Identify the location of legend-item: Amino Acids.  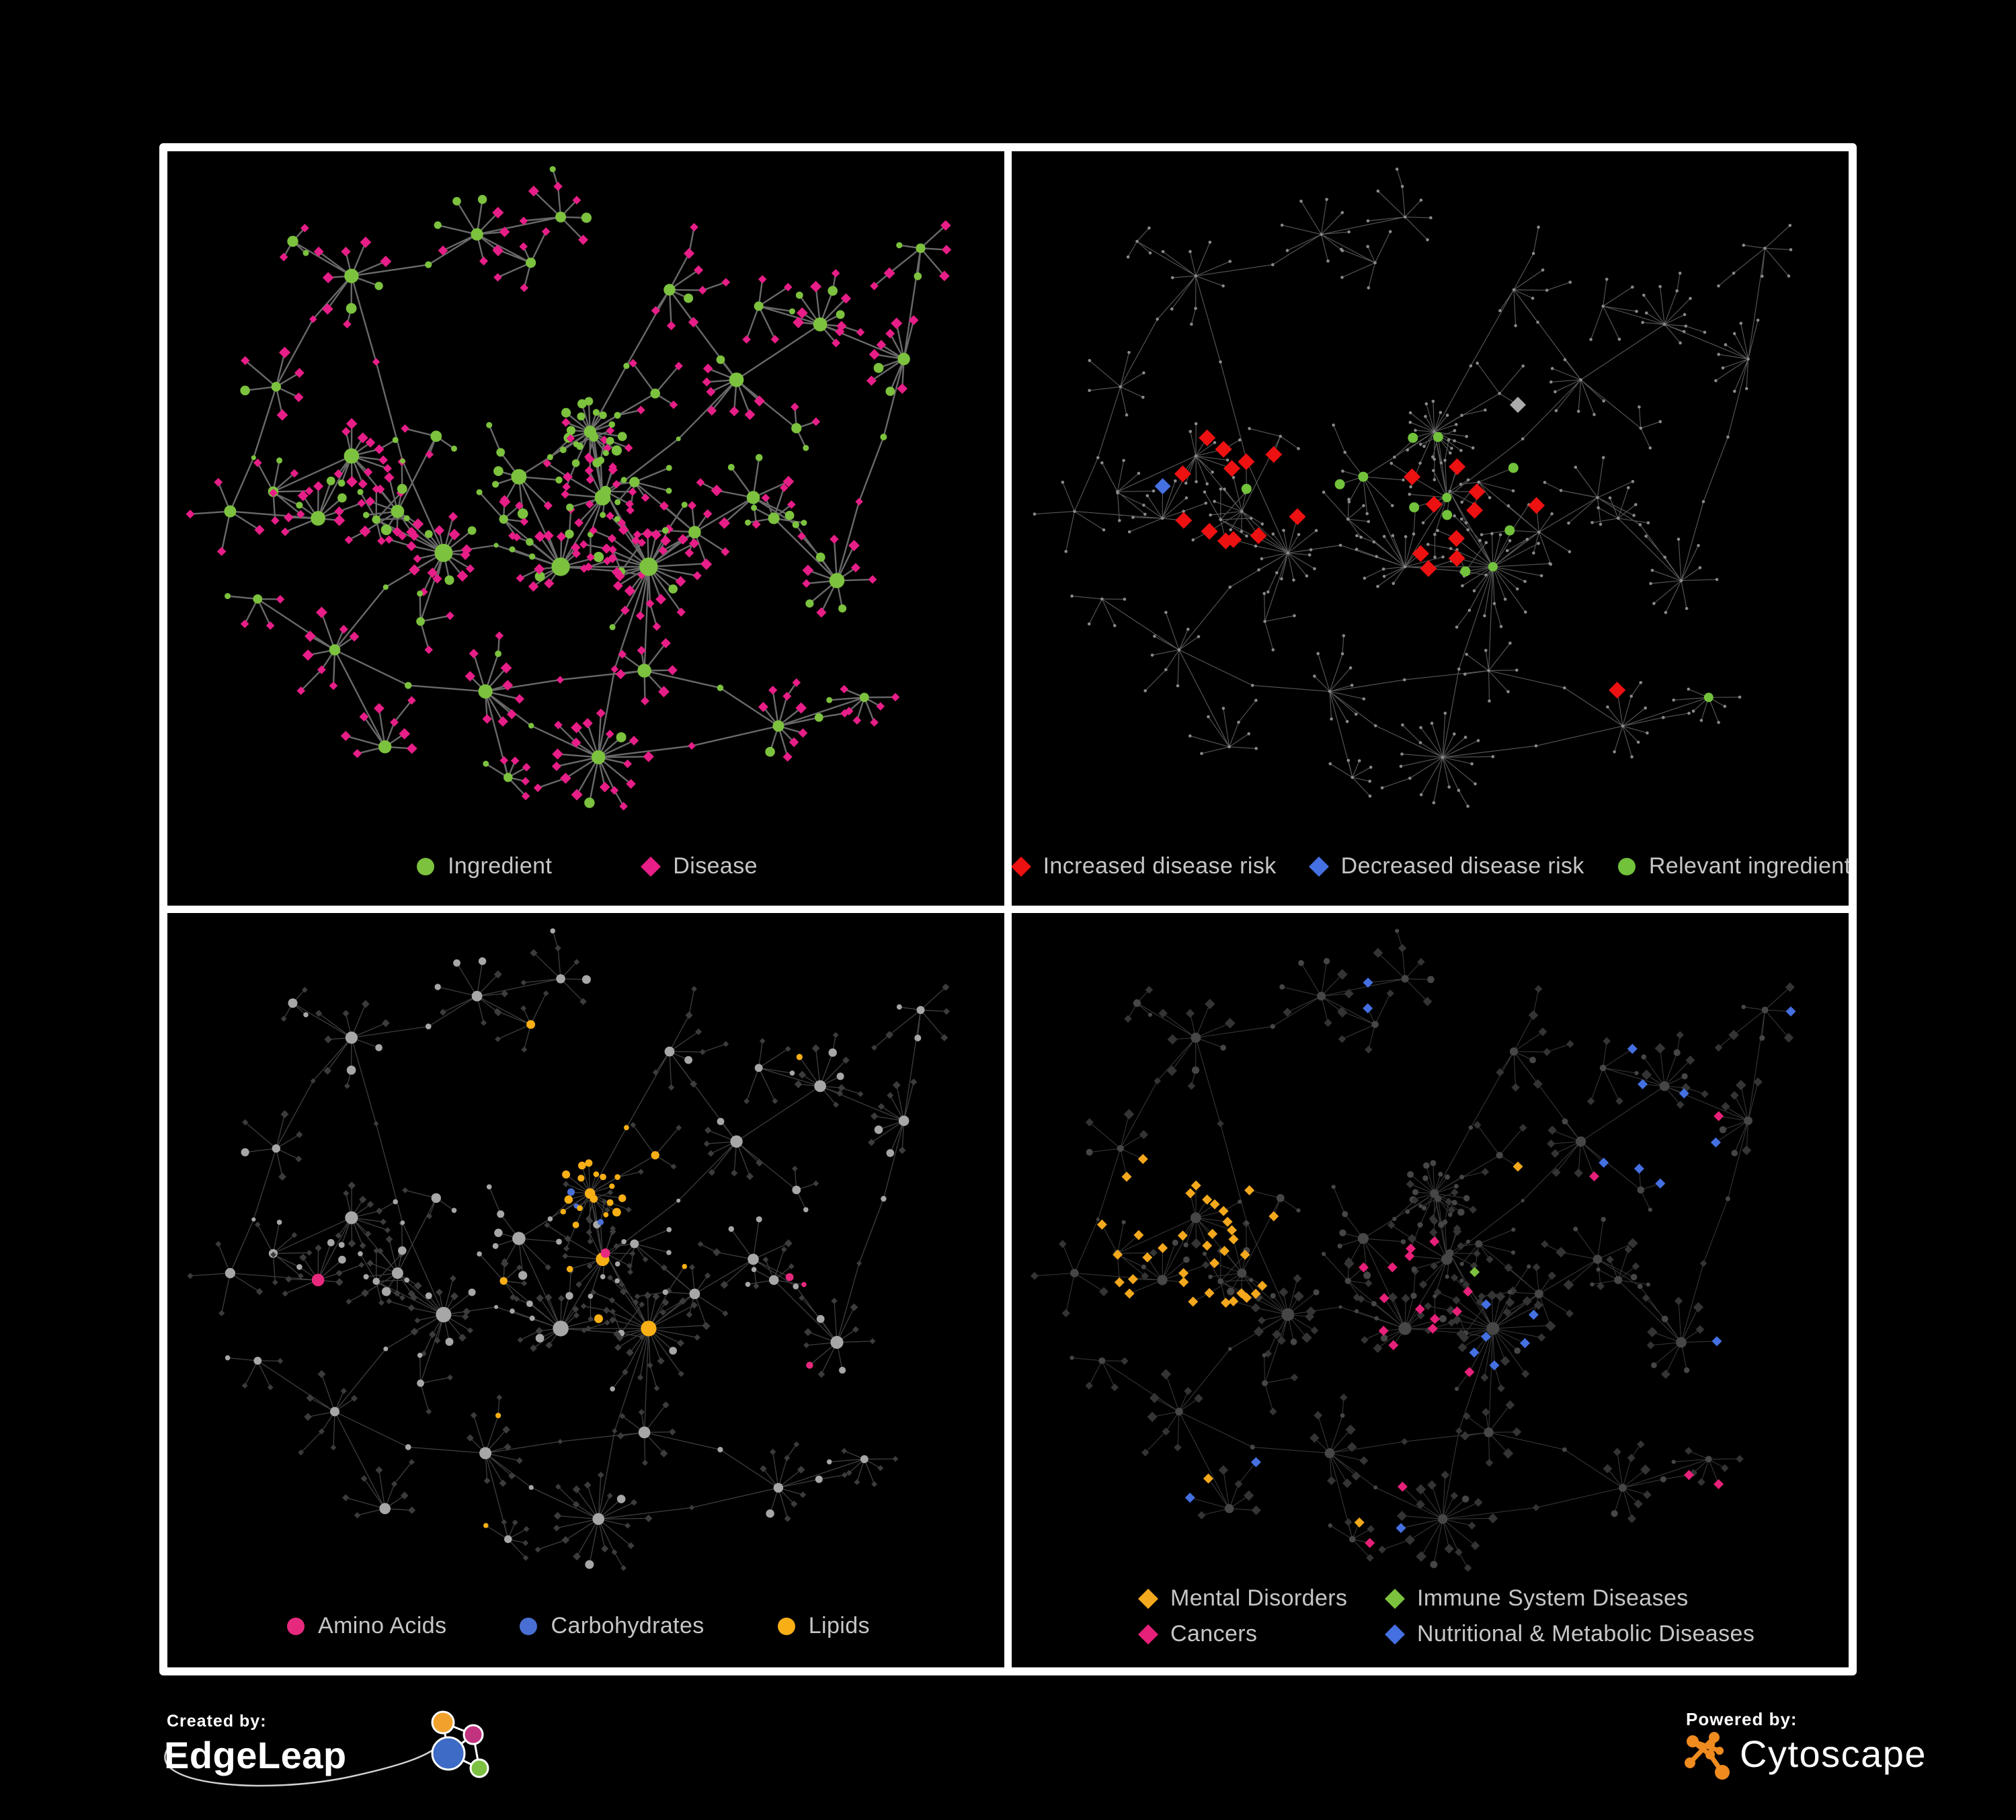
(365, 1626).